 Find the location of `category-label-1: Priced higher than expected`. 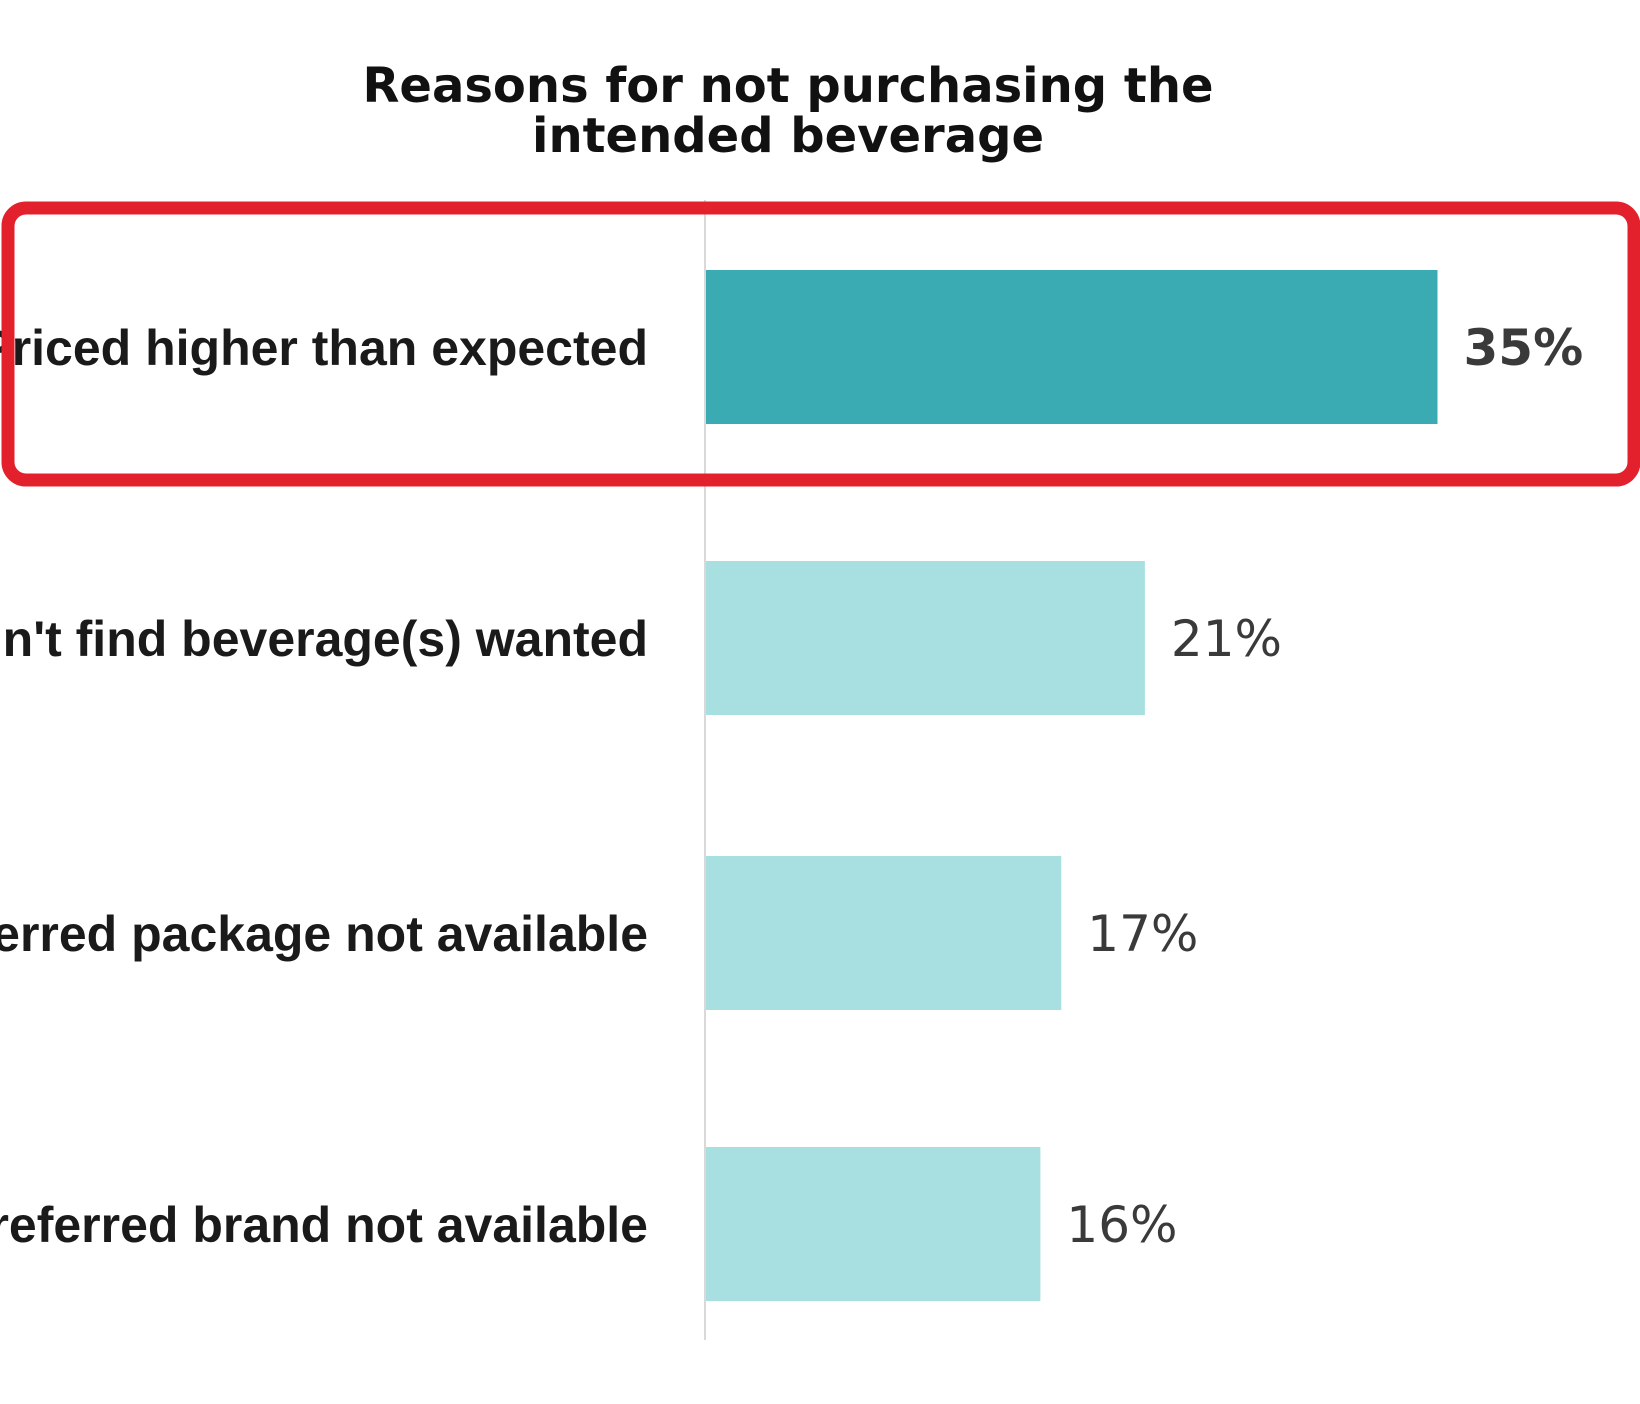

category-label-1: Priced higher than expected is located at coordinates (324, 348).